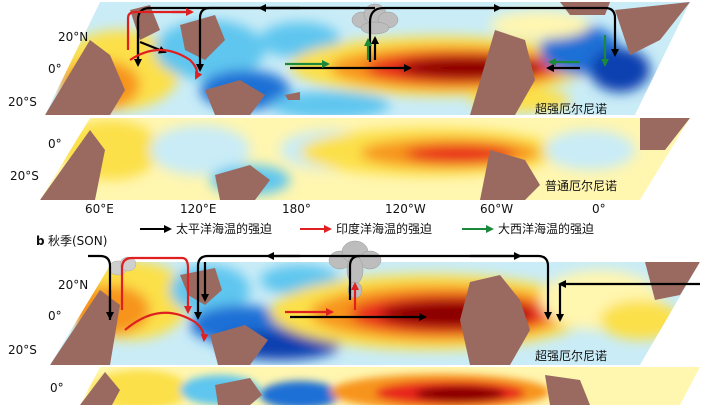 Image resolution: width=720 pixels, height=405 pixels. What do you see at coordinates (599, 209) in the screenshot?
I see `lon-label-0: 0°` at bounding box center [599, 209].